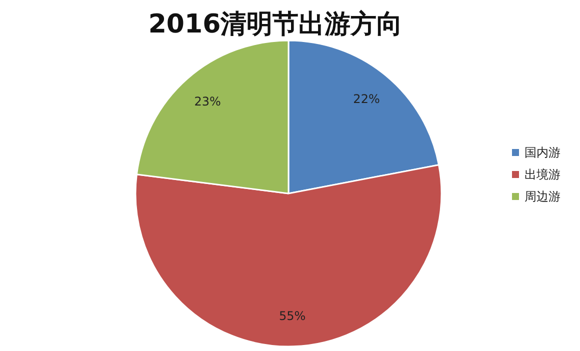 This screenshot has width=580, height=351. Describe the element at coordinates (542, 197) in the screenshot. I see `legend-label: 周边游` at that location.